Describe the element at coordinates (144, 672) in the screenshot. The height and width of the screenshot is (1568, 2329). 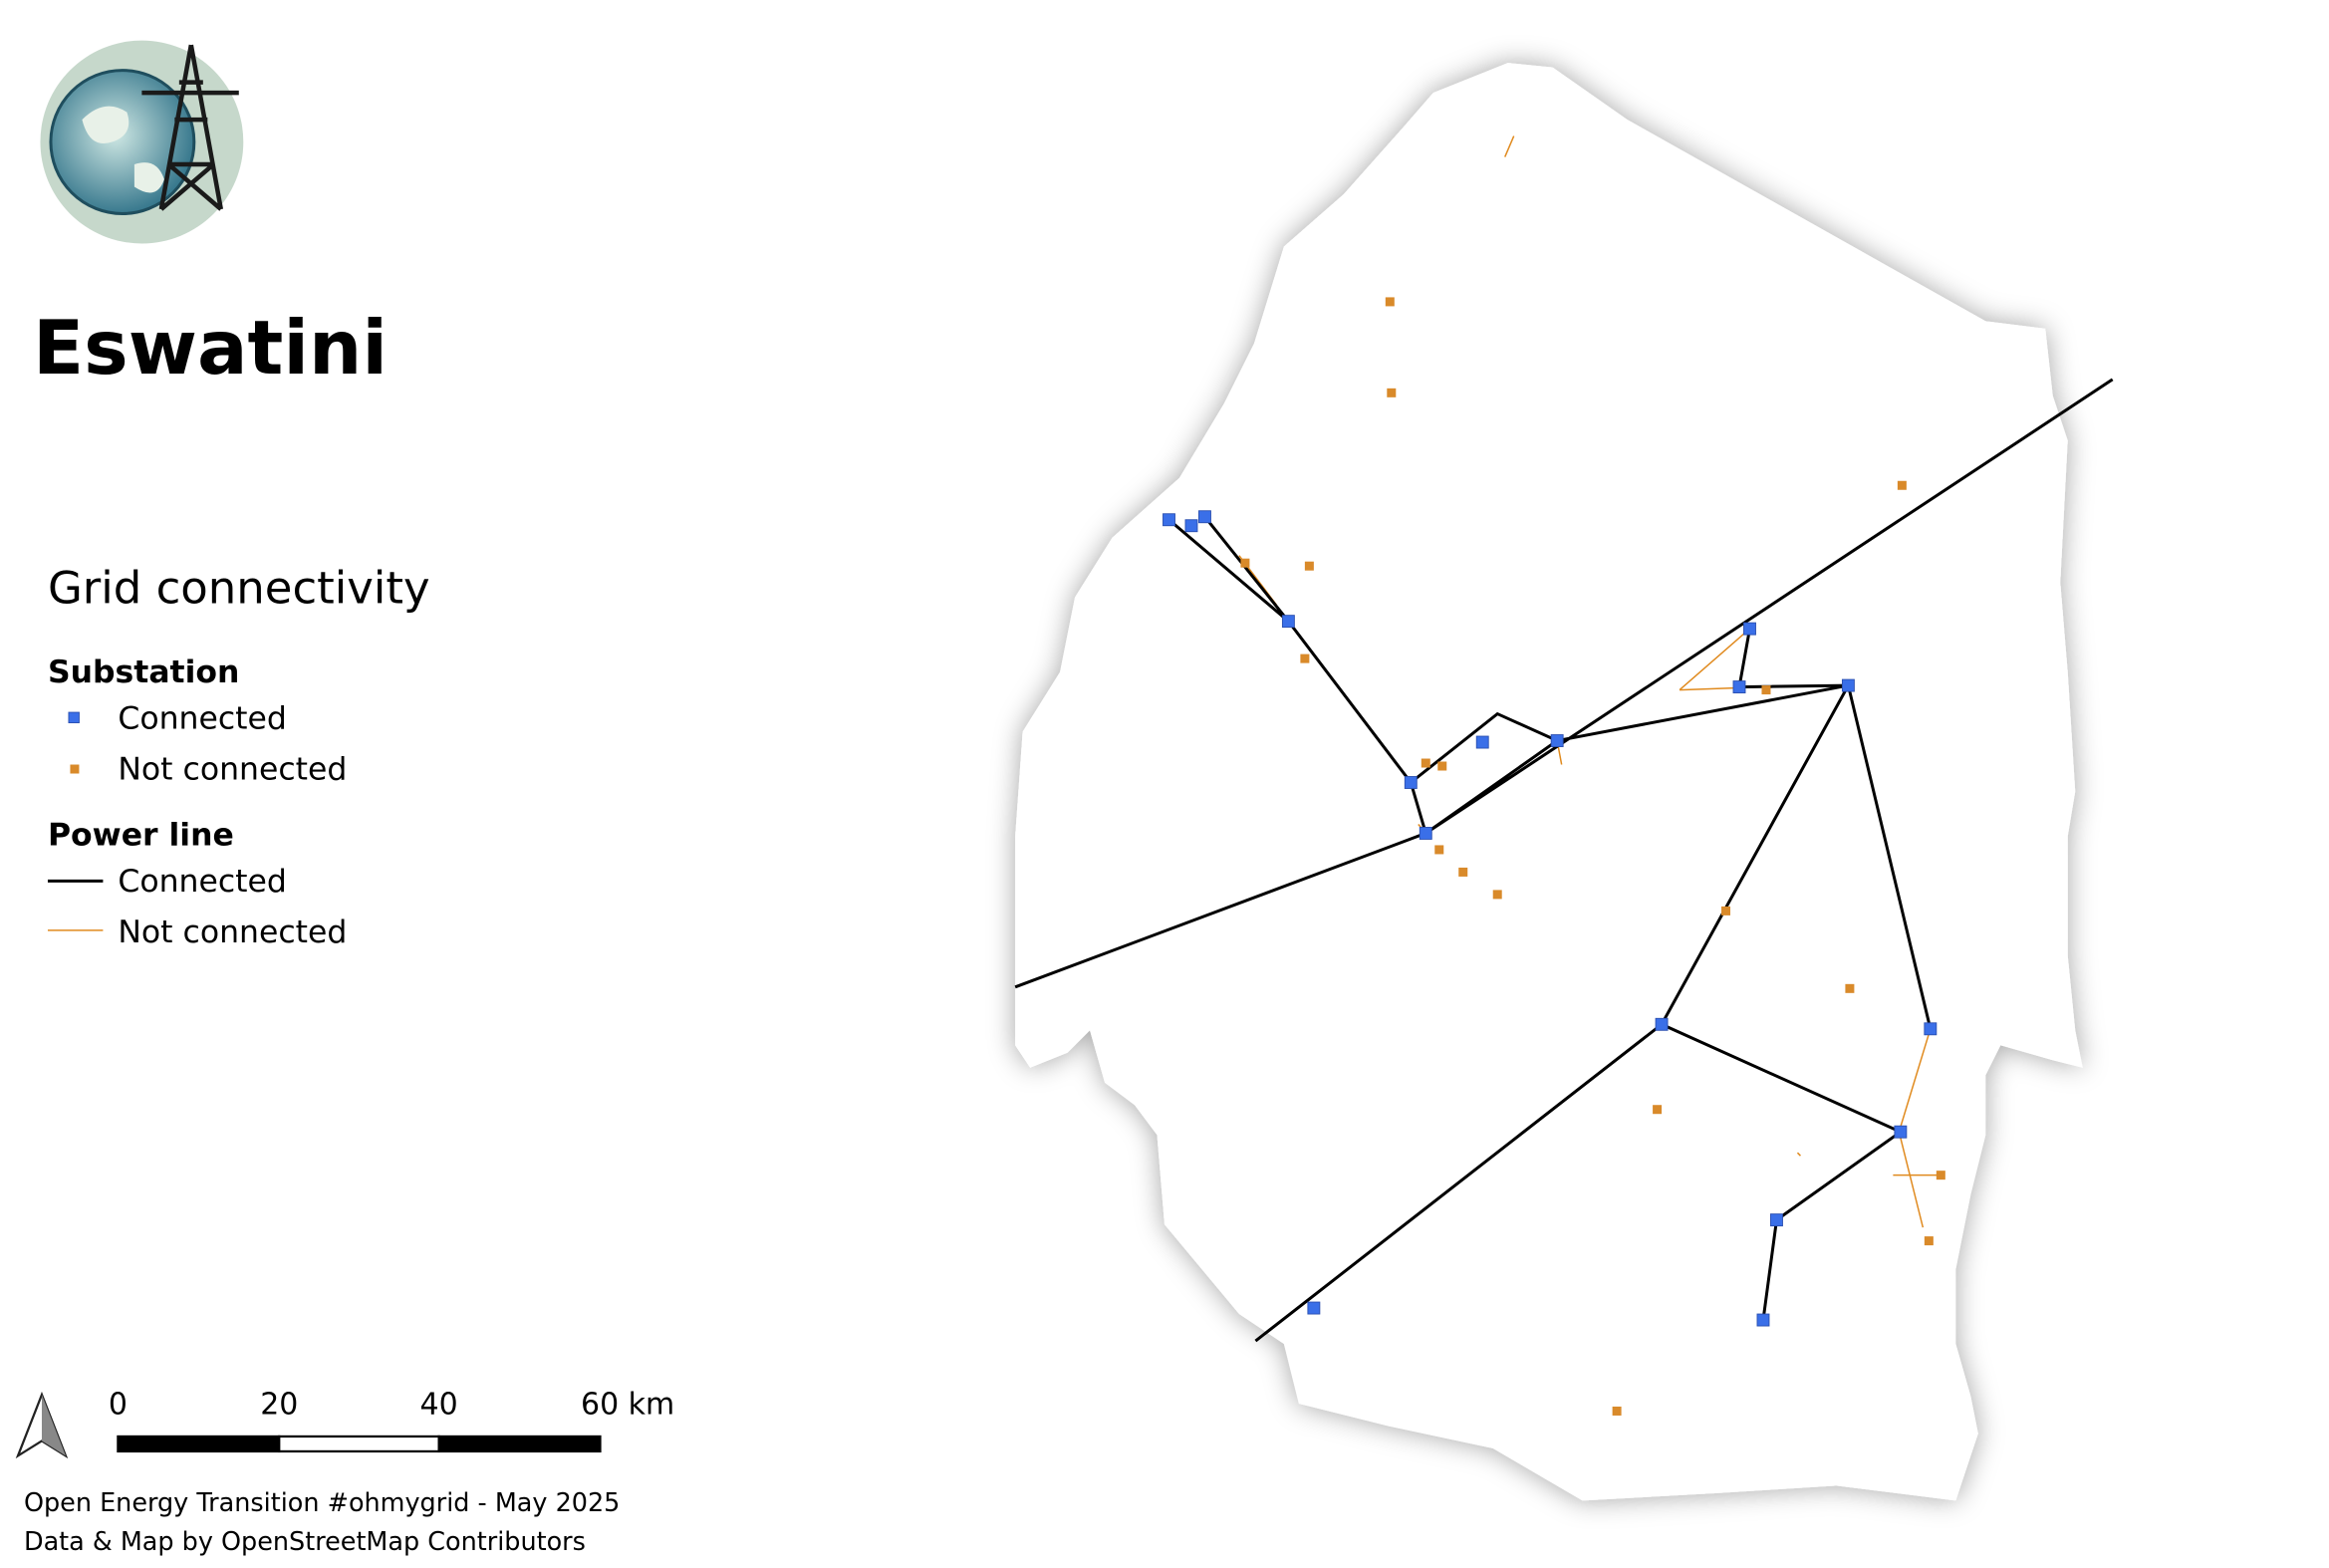
I see `legend-heading: Substation` at that location.